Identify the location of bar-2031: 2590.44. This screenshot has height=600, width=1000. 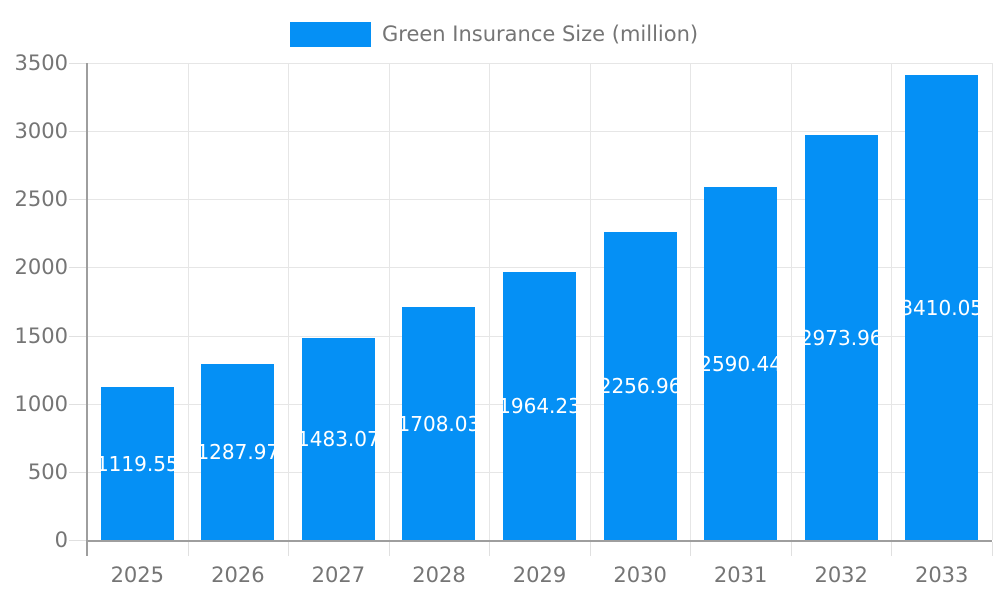
(741, 363).